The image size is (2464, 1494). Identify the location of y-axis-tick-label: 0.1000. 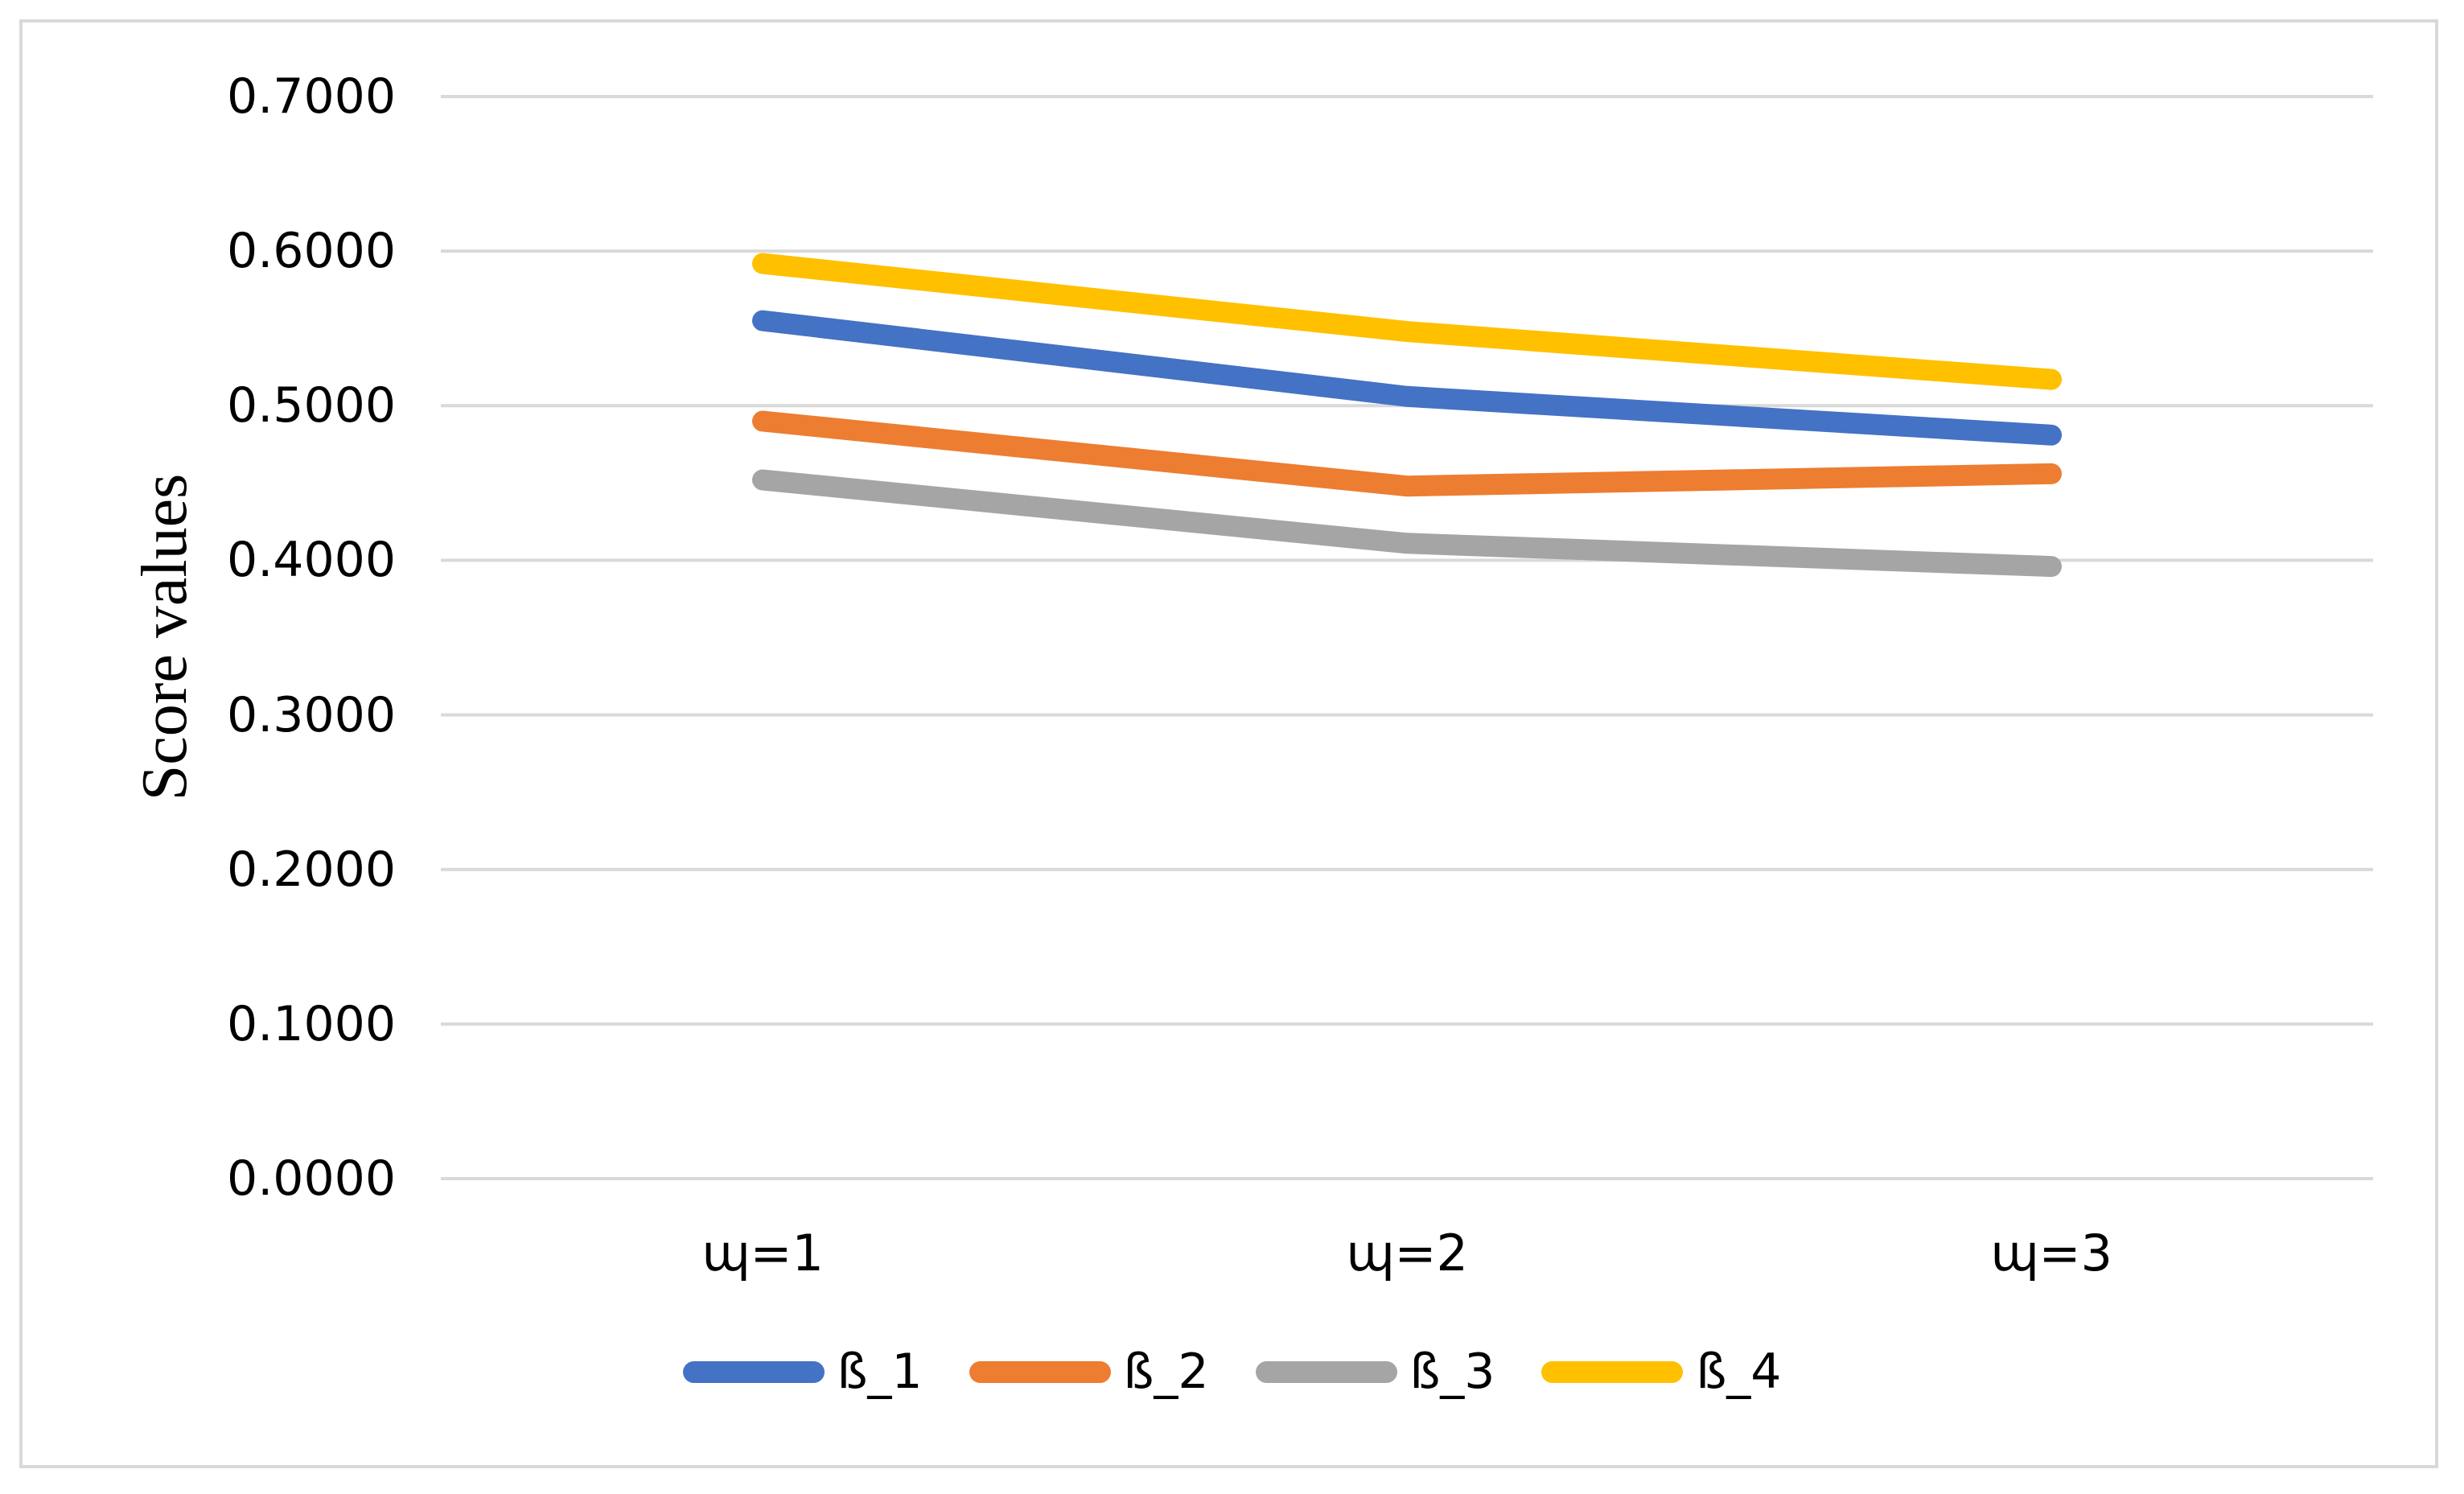
(311, 1023).